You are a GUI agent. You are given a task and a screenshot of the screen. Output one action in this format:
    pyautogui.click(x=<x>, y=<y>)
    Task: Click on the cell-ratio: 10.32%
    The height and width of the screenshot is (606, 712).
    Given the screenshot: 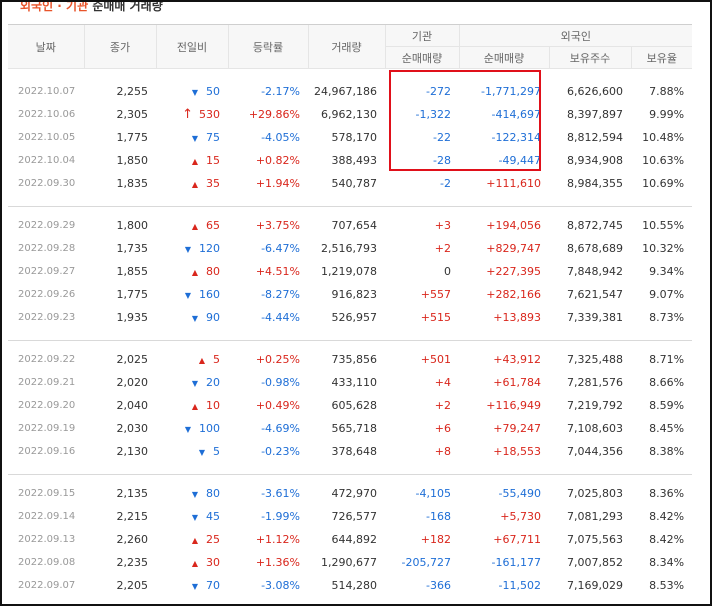 What is the action you would take?
    pyautogui.click(x=663, y=248)
    